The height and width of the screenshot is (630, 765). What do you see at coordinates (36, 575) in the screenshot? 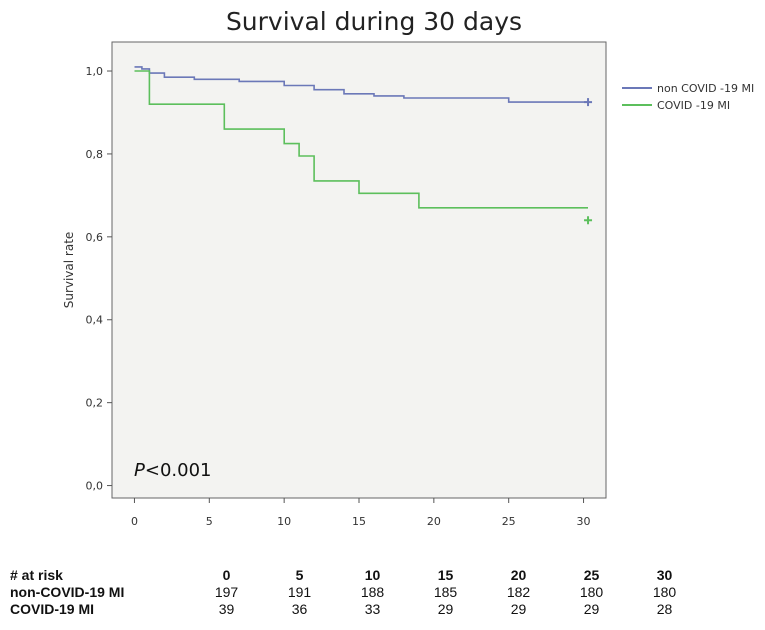
I see `risk-table-header: # at risk` at bounding box center [36, 575].